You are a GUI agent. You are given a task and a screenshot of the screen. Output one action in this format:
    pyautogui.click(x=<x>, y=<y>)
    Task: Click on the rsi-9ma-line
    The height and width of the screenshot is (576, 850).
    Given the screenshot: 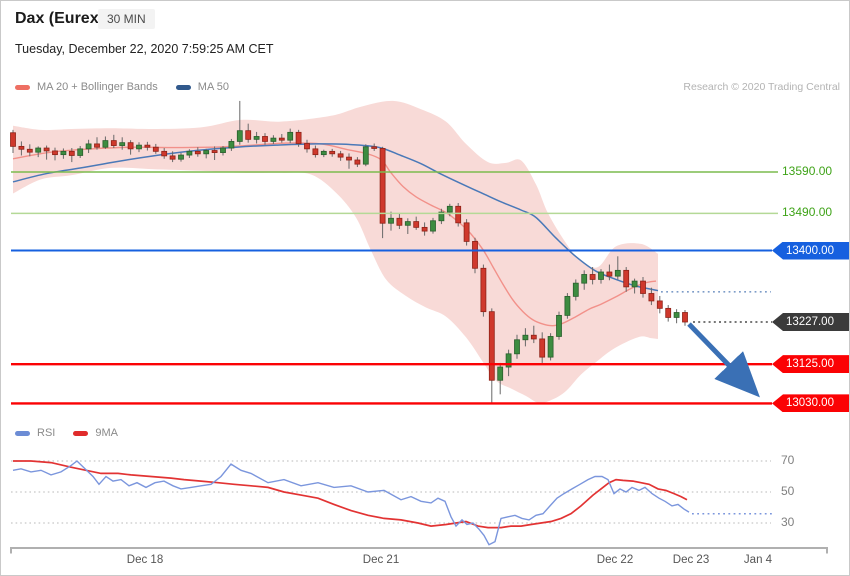 What is the action you would take?
    pyautogui.click(x=350, y=494)
    